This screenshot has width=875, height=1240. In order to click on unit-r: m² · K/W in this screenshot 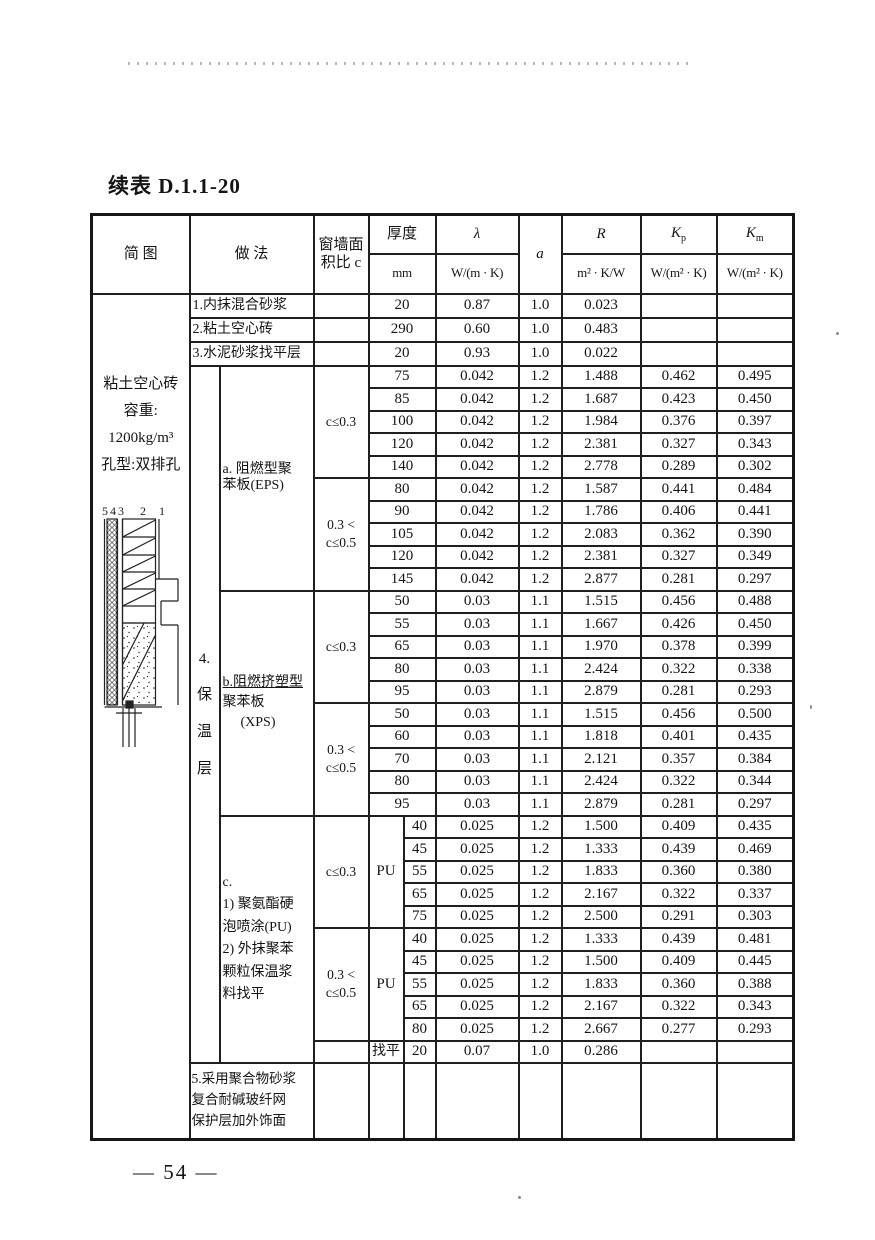, I will do `click(601, 273)`.